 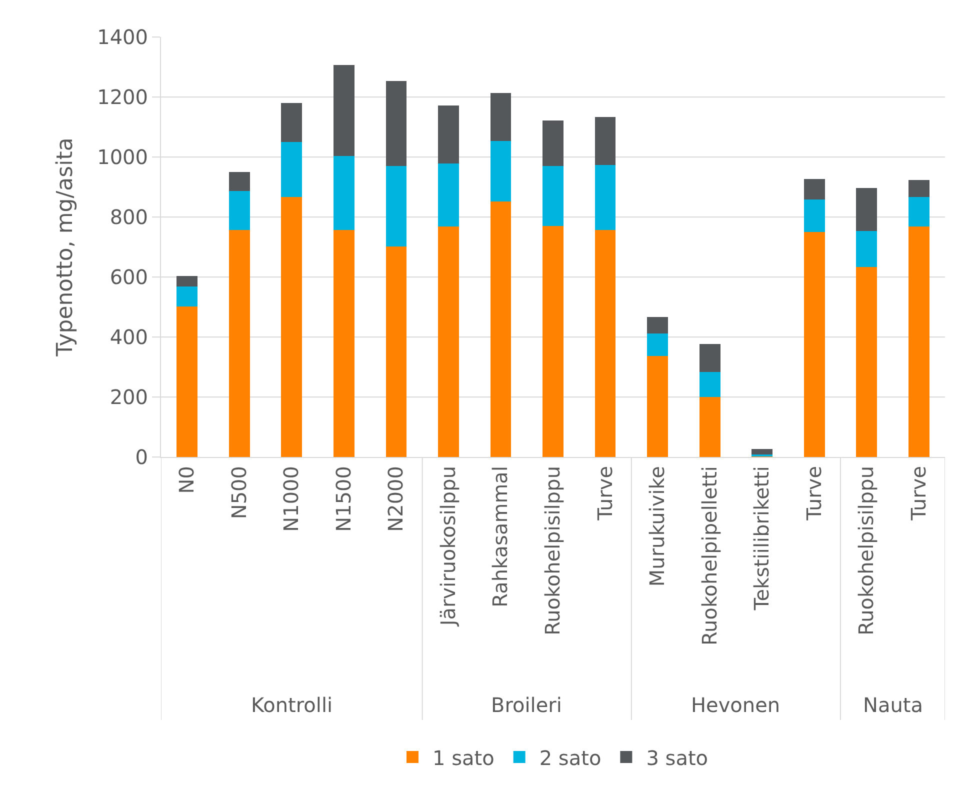 What do you see at coordinates (762, 539) in the screenshot?
I see `x-tick-label: Tekstiilibriketti` at bounding box center [762, 539].